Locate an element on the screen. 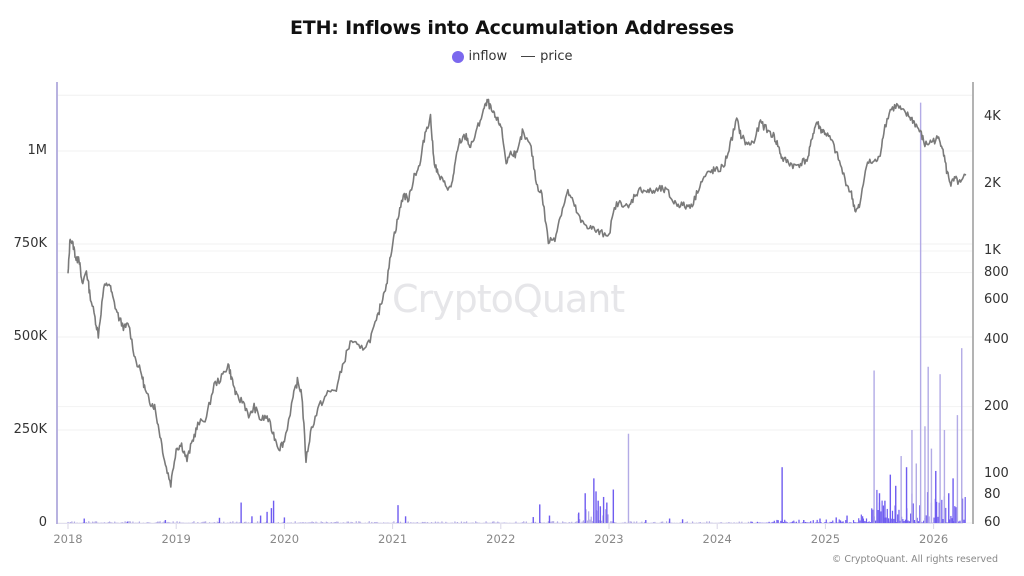  x-tick-label: 2023 is located at coordinates (609, 539).